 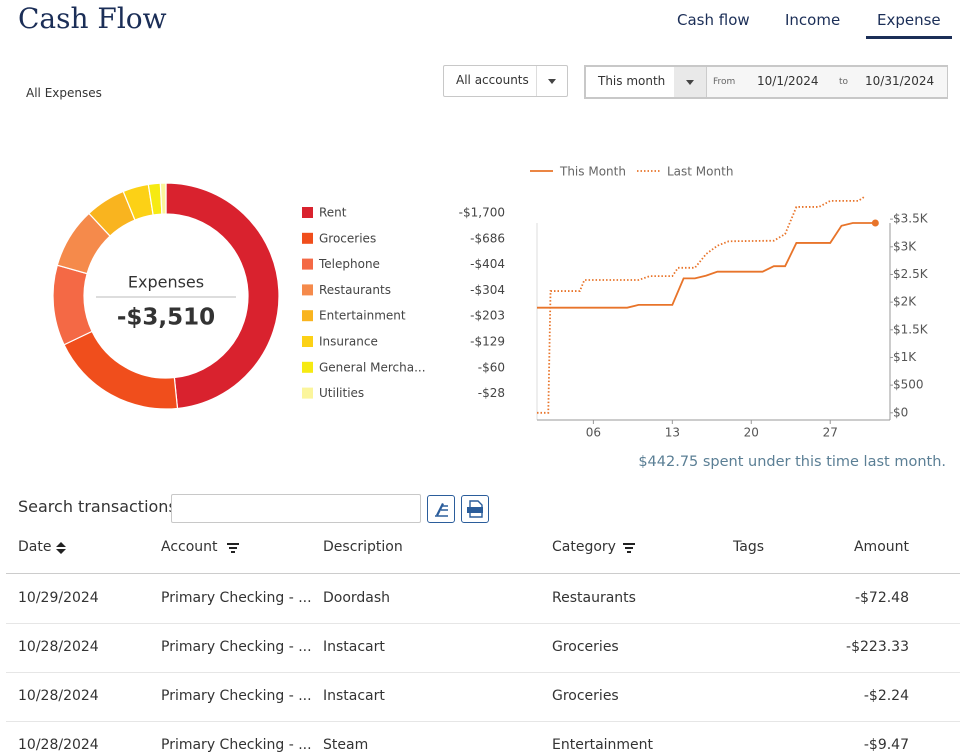 I want to click on period-select: This month, so click(x=646, y=82).